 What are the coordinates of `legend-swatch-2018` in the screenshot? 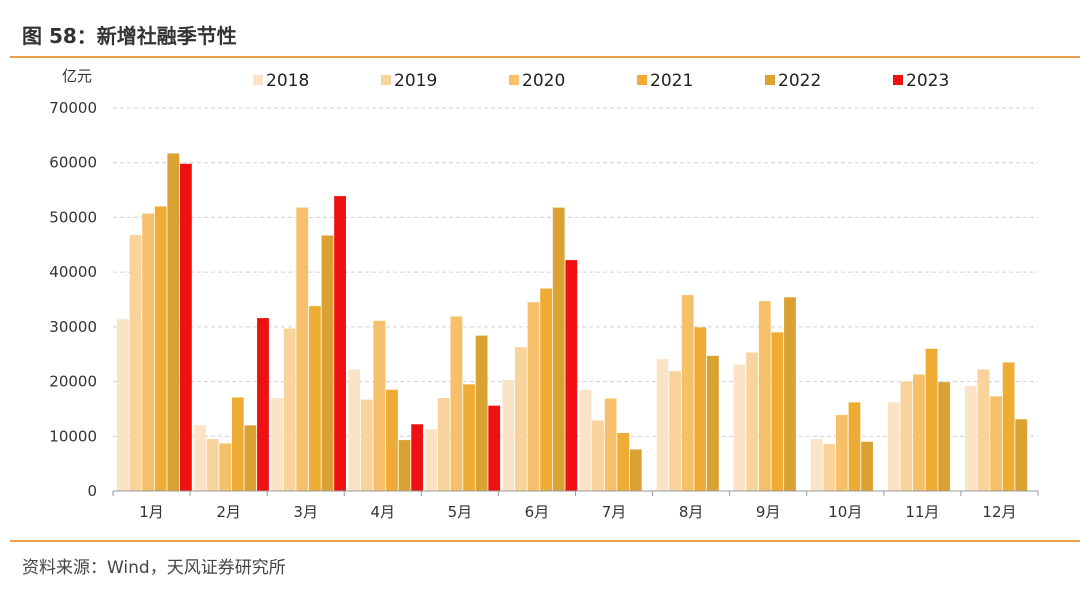 It's located at (258, 80).